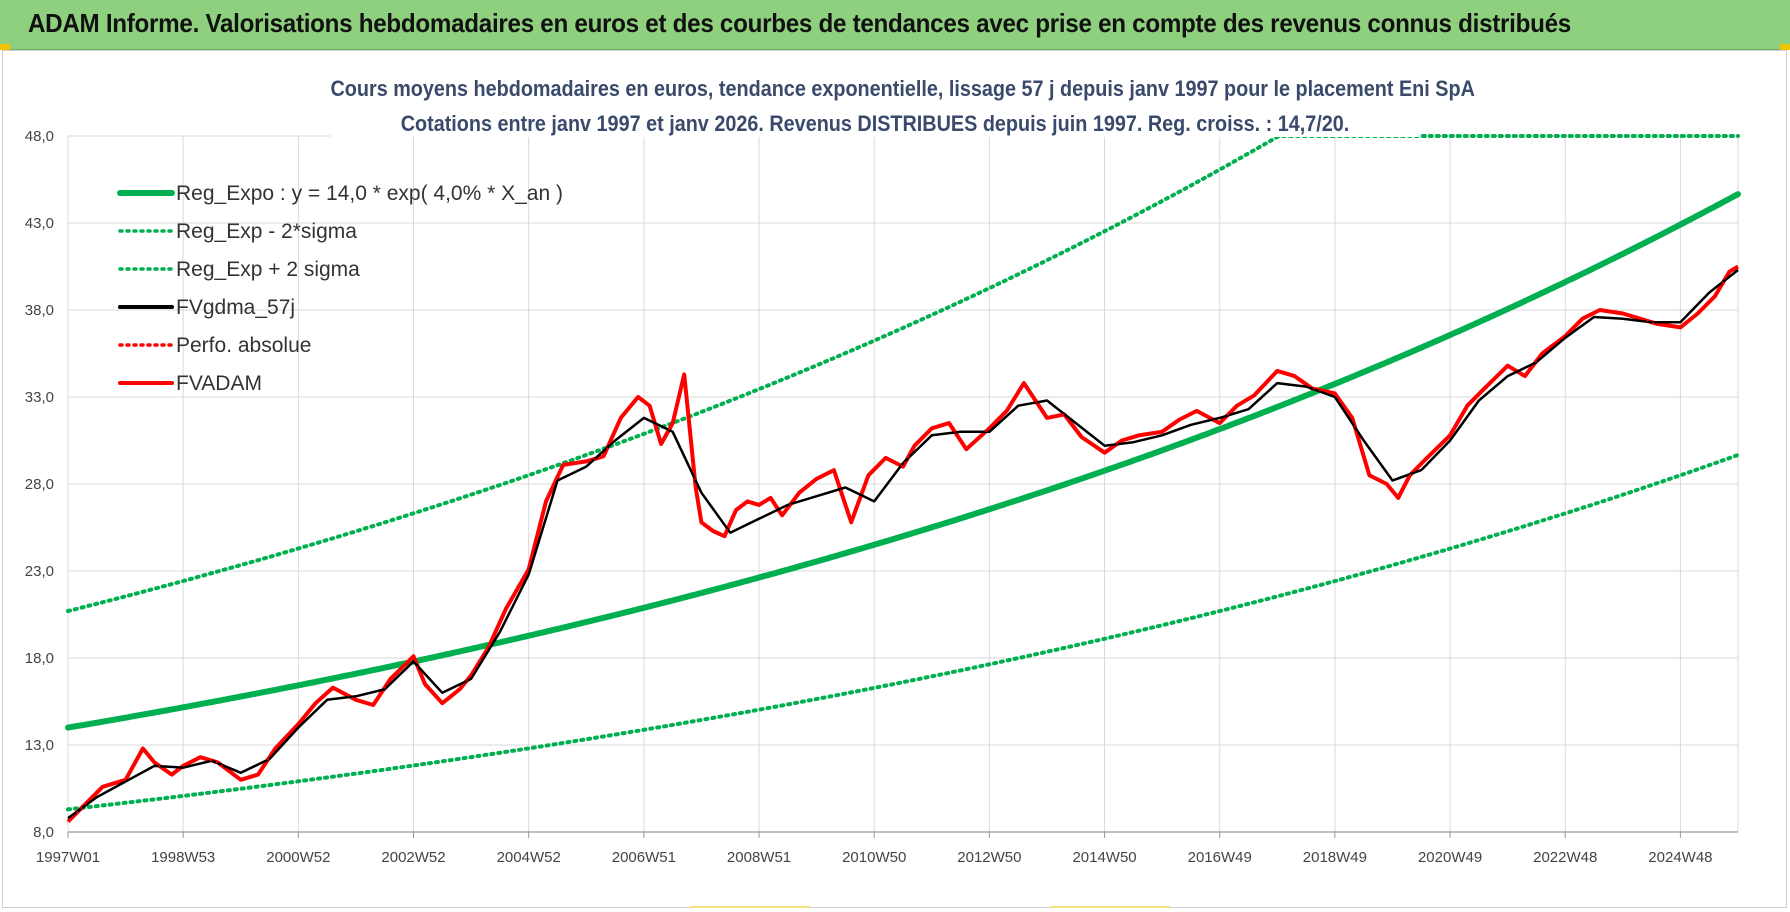 The width and height of the screenshot is (1790, 912). I want to click on corner-marker-right, so click(1785, 47).